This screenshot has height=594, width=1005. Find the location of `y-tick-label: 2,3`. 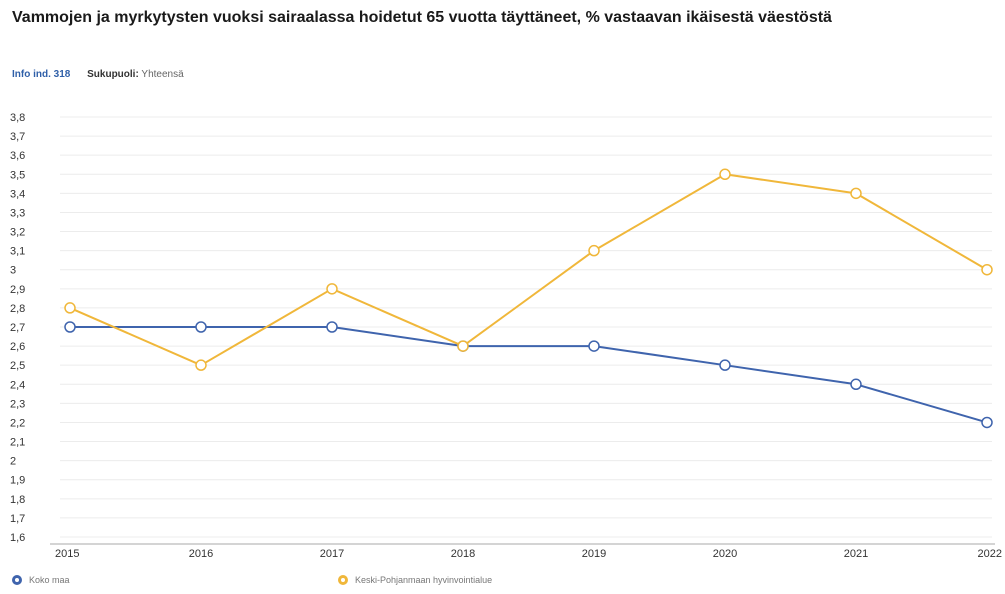

y-tick-label: 2,3 is located at coordinates (17, 404).